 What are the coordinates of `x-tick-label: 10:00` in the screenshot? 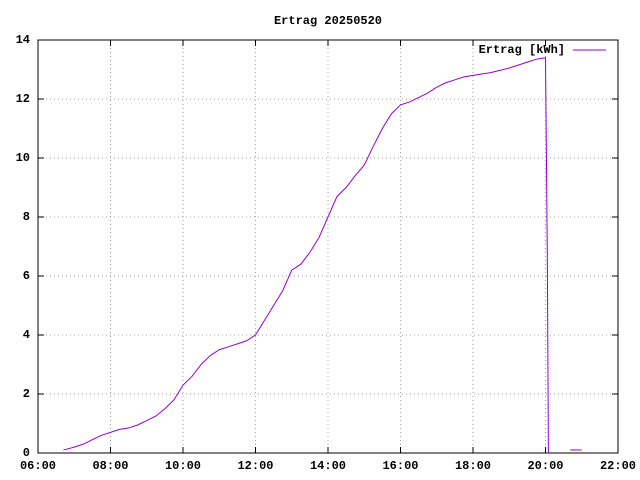 It's located at (183, 466).